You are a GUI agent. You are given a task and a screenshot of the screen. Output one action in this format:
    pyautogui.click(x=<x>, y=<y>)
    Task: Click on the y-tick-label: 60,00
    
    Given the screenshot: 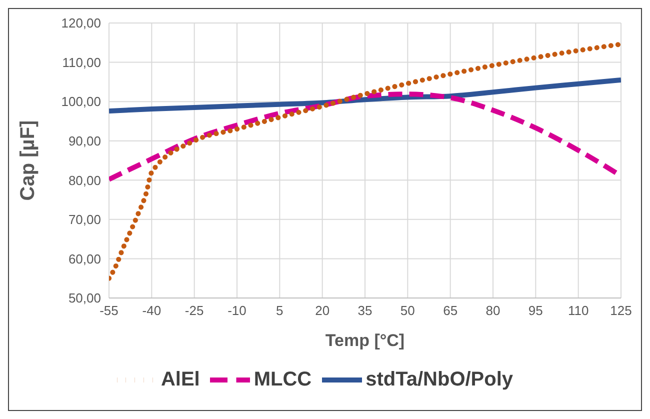 What is the action you would take?
    pyautogui.click(x=84, y=258)
    